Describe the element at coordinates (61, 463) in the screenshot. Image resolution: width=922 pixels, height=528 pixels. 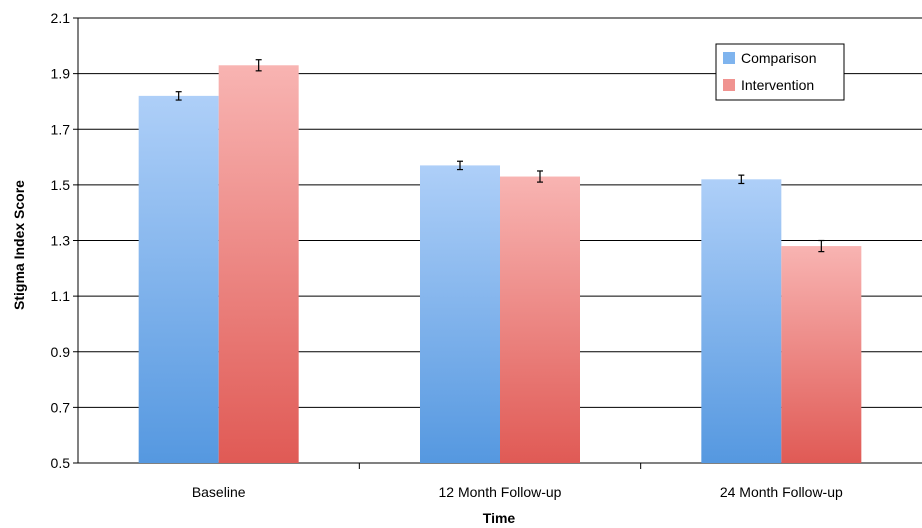
I see `y-tick-label: 0.5` at that location.